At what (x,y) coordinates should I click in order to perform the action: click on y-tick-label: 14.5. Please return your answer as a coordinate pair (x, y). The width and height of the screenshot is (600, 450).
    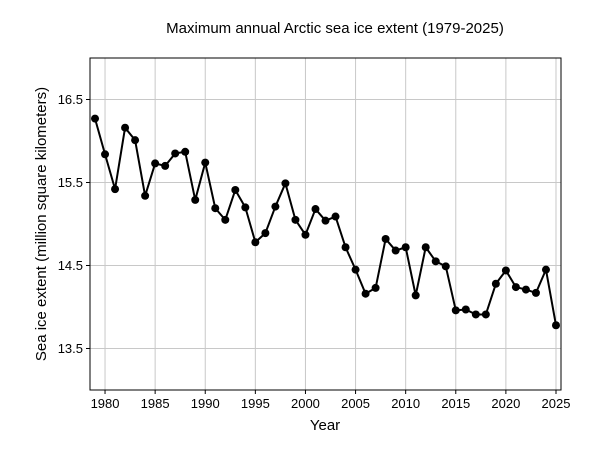
    Looking at the image, I should click on (70, 265).